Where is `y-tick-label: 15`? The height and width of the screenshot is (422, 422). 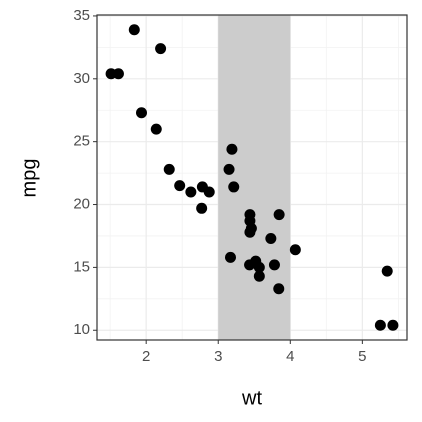
y-tick-label: 15 is located at coordinates (81, 266).